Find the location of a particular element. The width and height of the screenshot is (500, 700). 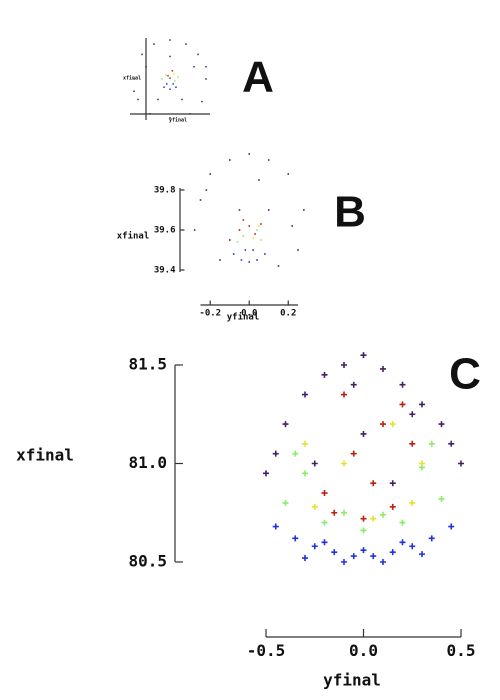

y-tick-label: 39.6 is located at coordinates (165, 231).